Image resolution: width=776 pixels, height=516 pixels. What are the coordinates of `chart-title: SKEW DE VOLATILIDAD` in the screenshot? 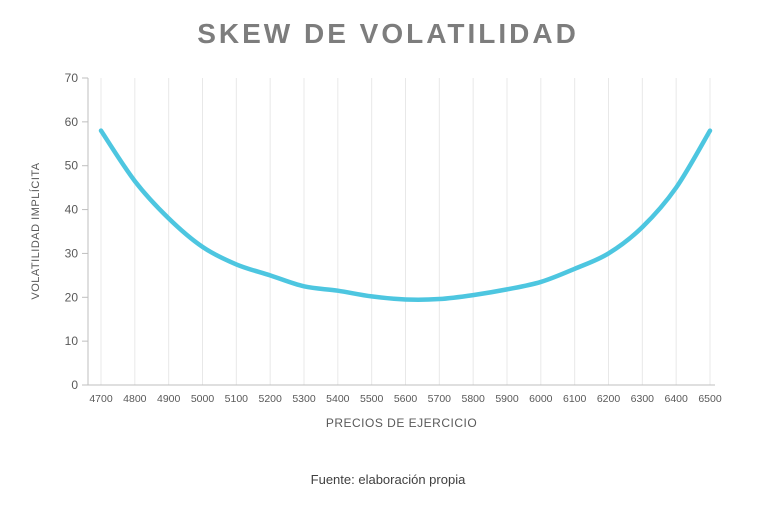 It's located at (388, 33).